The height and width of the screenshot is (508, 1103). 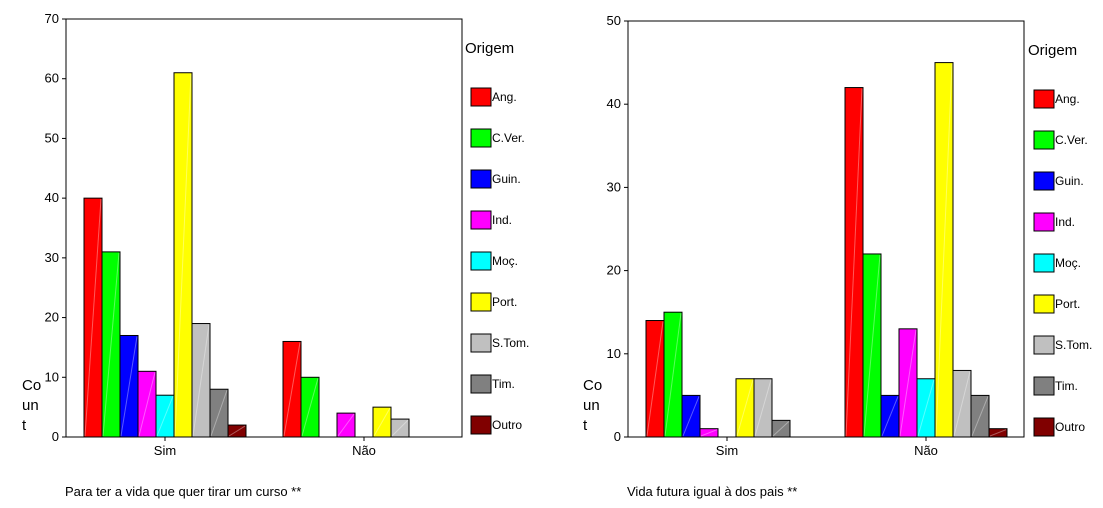 What do you see at coordinates (614, 186) in the screenshot?
I see `y-tick-label: 30` at bounding box center [614, 186].